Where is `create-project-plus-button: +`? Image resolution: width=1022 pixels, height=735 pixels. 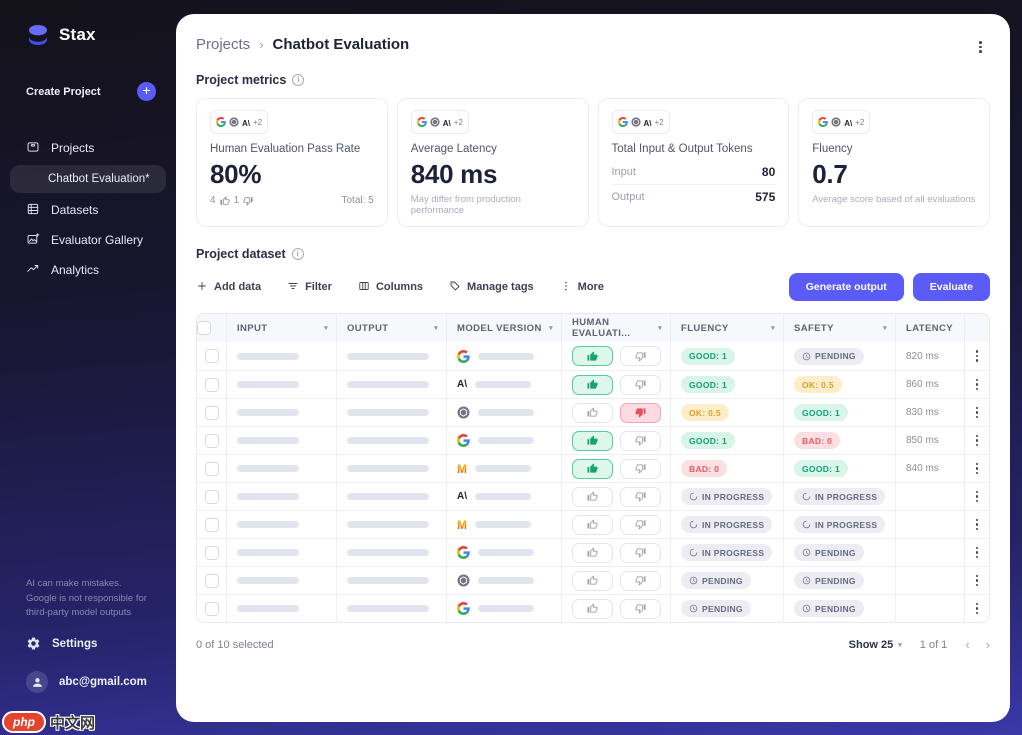 create-project-plus-button: + is located at coordinates (146, 91).